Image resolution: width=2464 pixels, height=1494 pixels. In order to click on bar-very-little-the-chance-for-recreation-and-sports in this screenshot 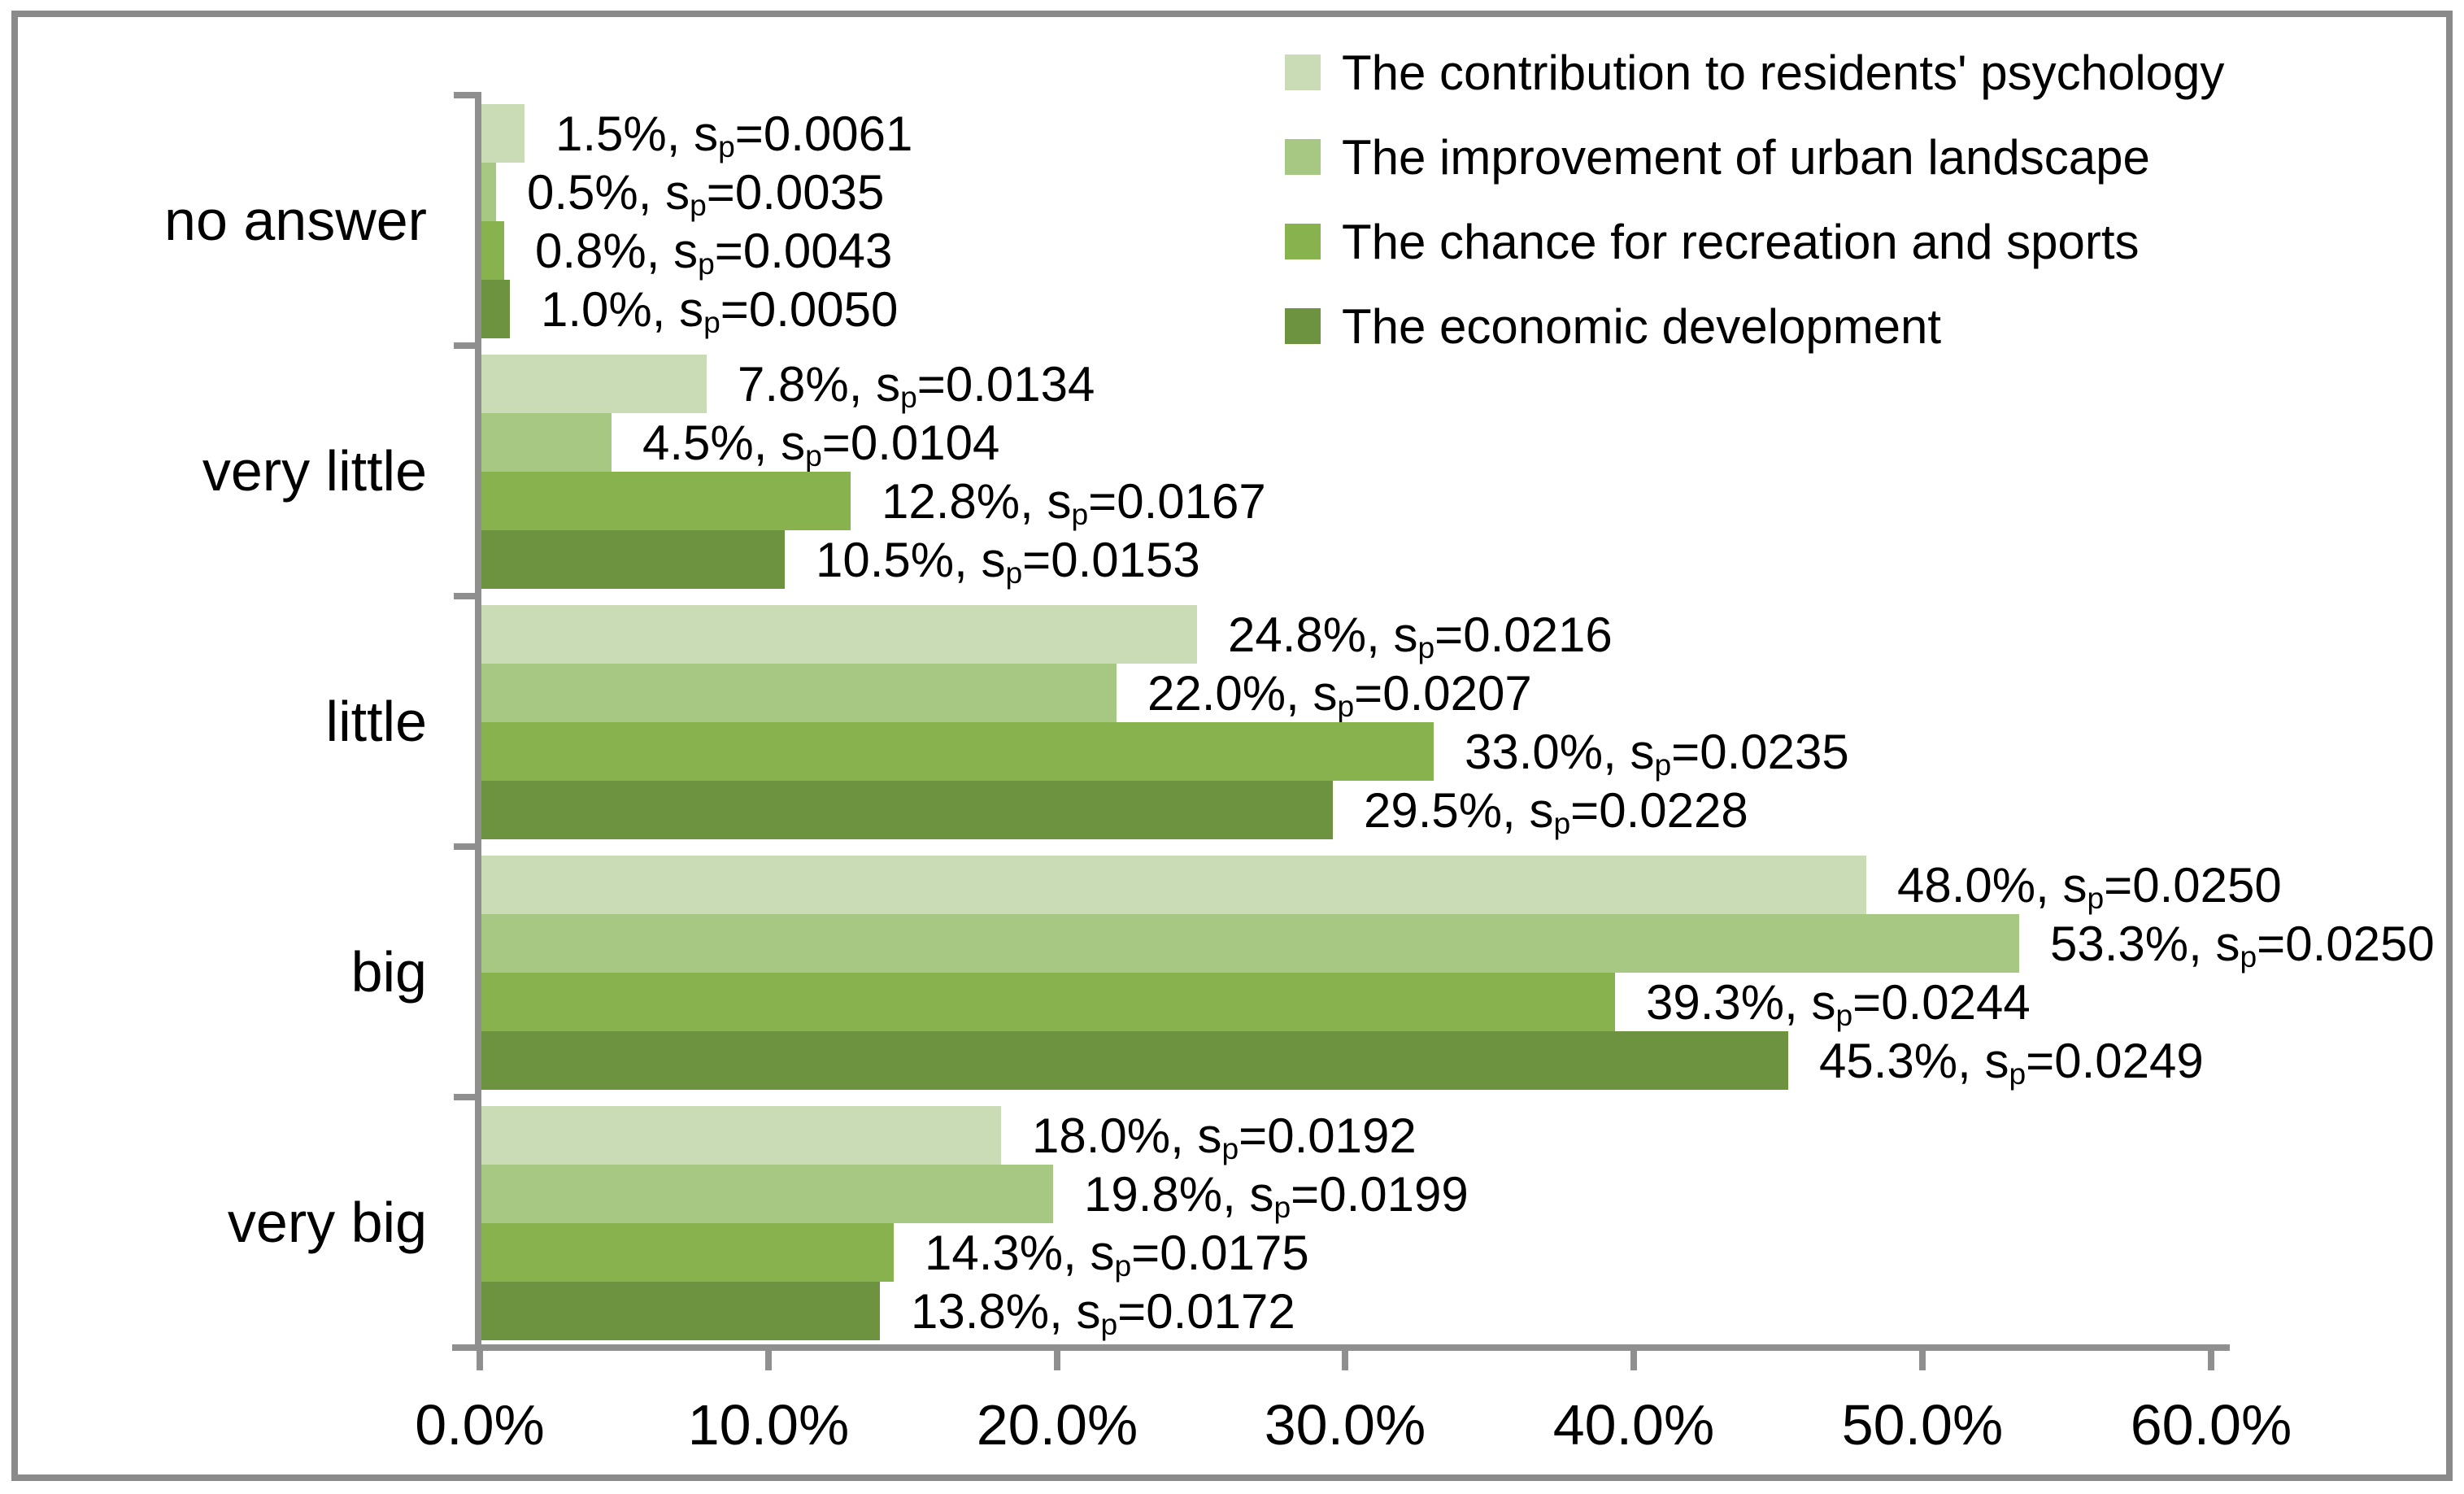, I will do `click(666, 501)`.